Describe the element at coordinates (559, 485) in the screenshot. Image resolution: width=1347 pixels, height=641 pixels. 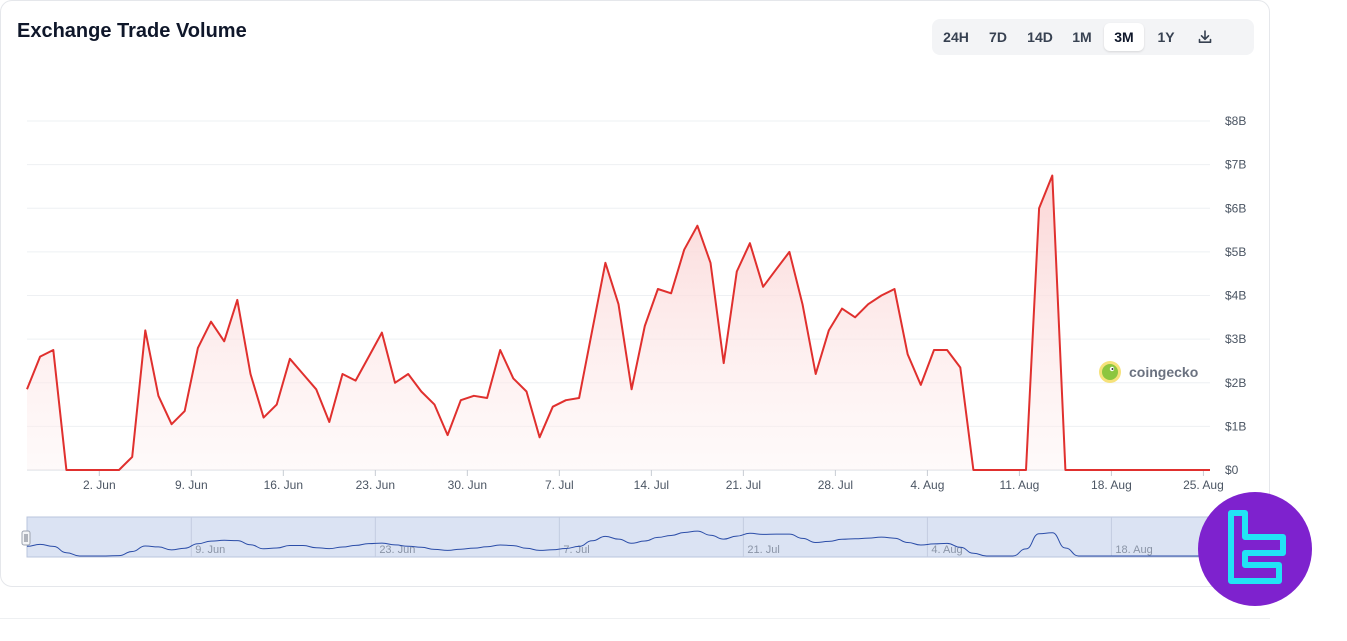
I see `x-tick-label: 7. Jul` at that location.